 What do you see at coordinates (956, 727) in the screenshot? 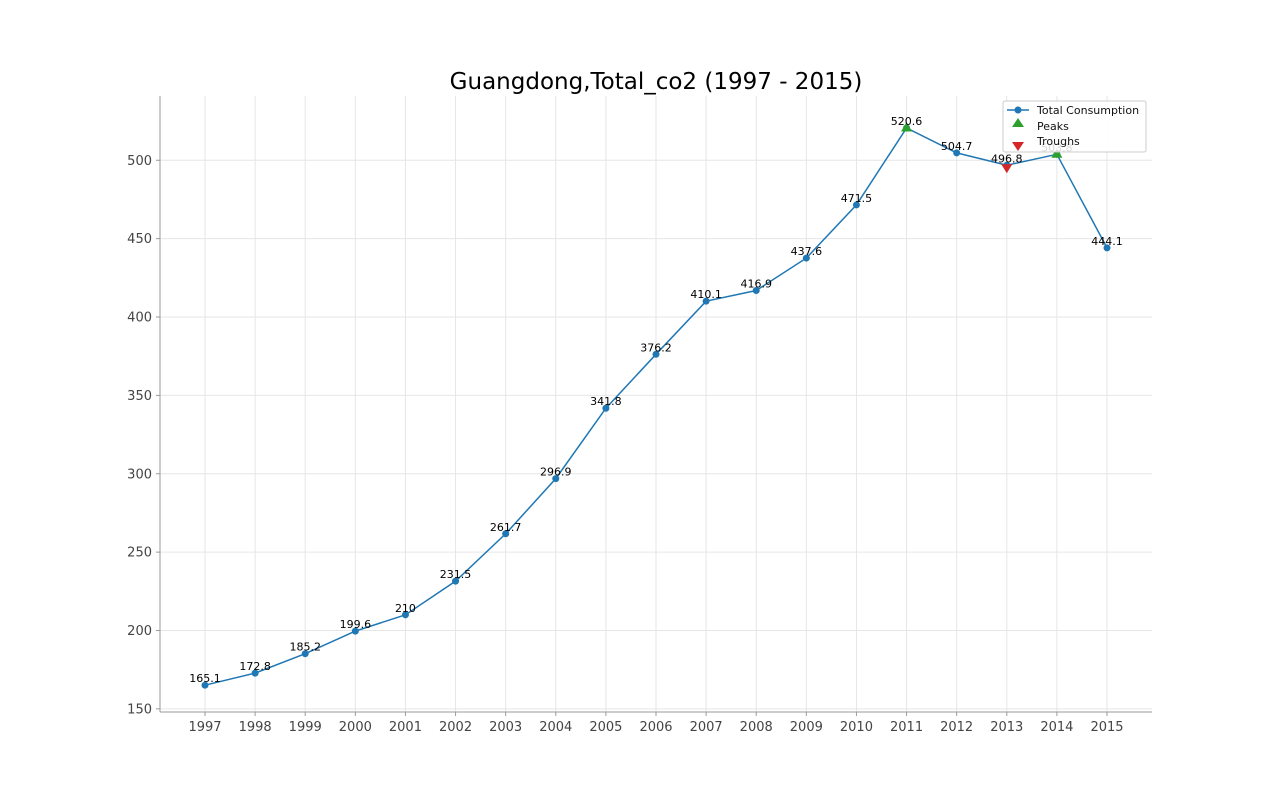
I see `x-tick-label: 2012` at bounding box center [956, 727].